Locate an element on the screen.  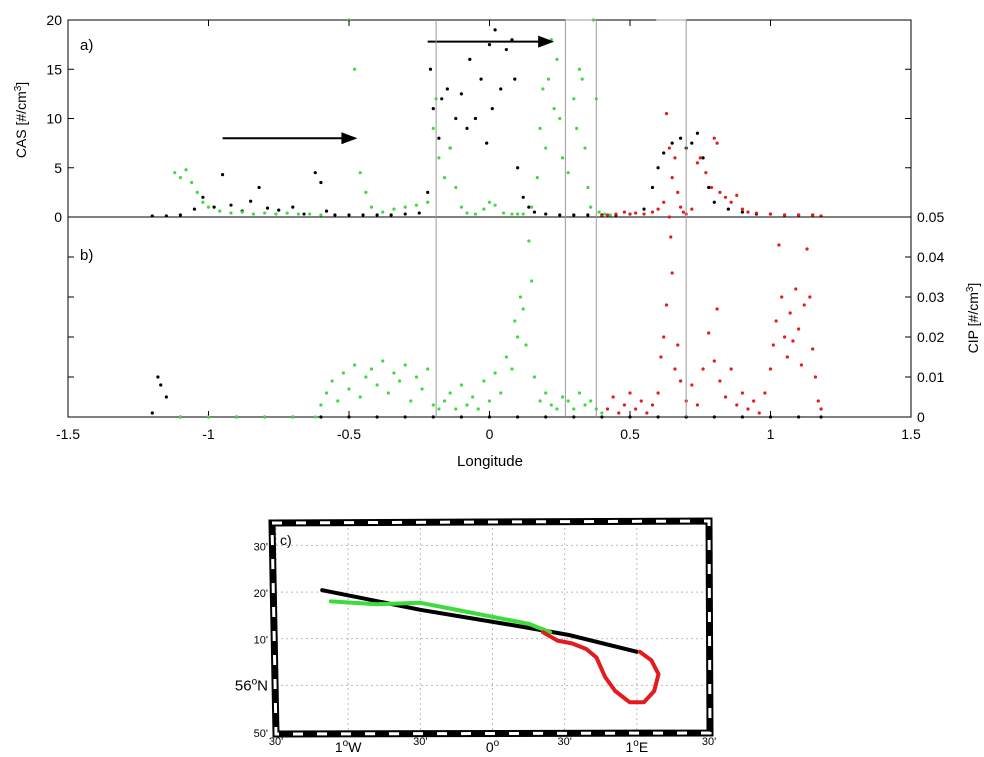
b-ytick-label: 0 is located at coordinates (921, 417).